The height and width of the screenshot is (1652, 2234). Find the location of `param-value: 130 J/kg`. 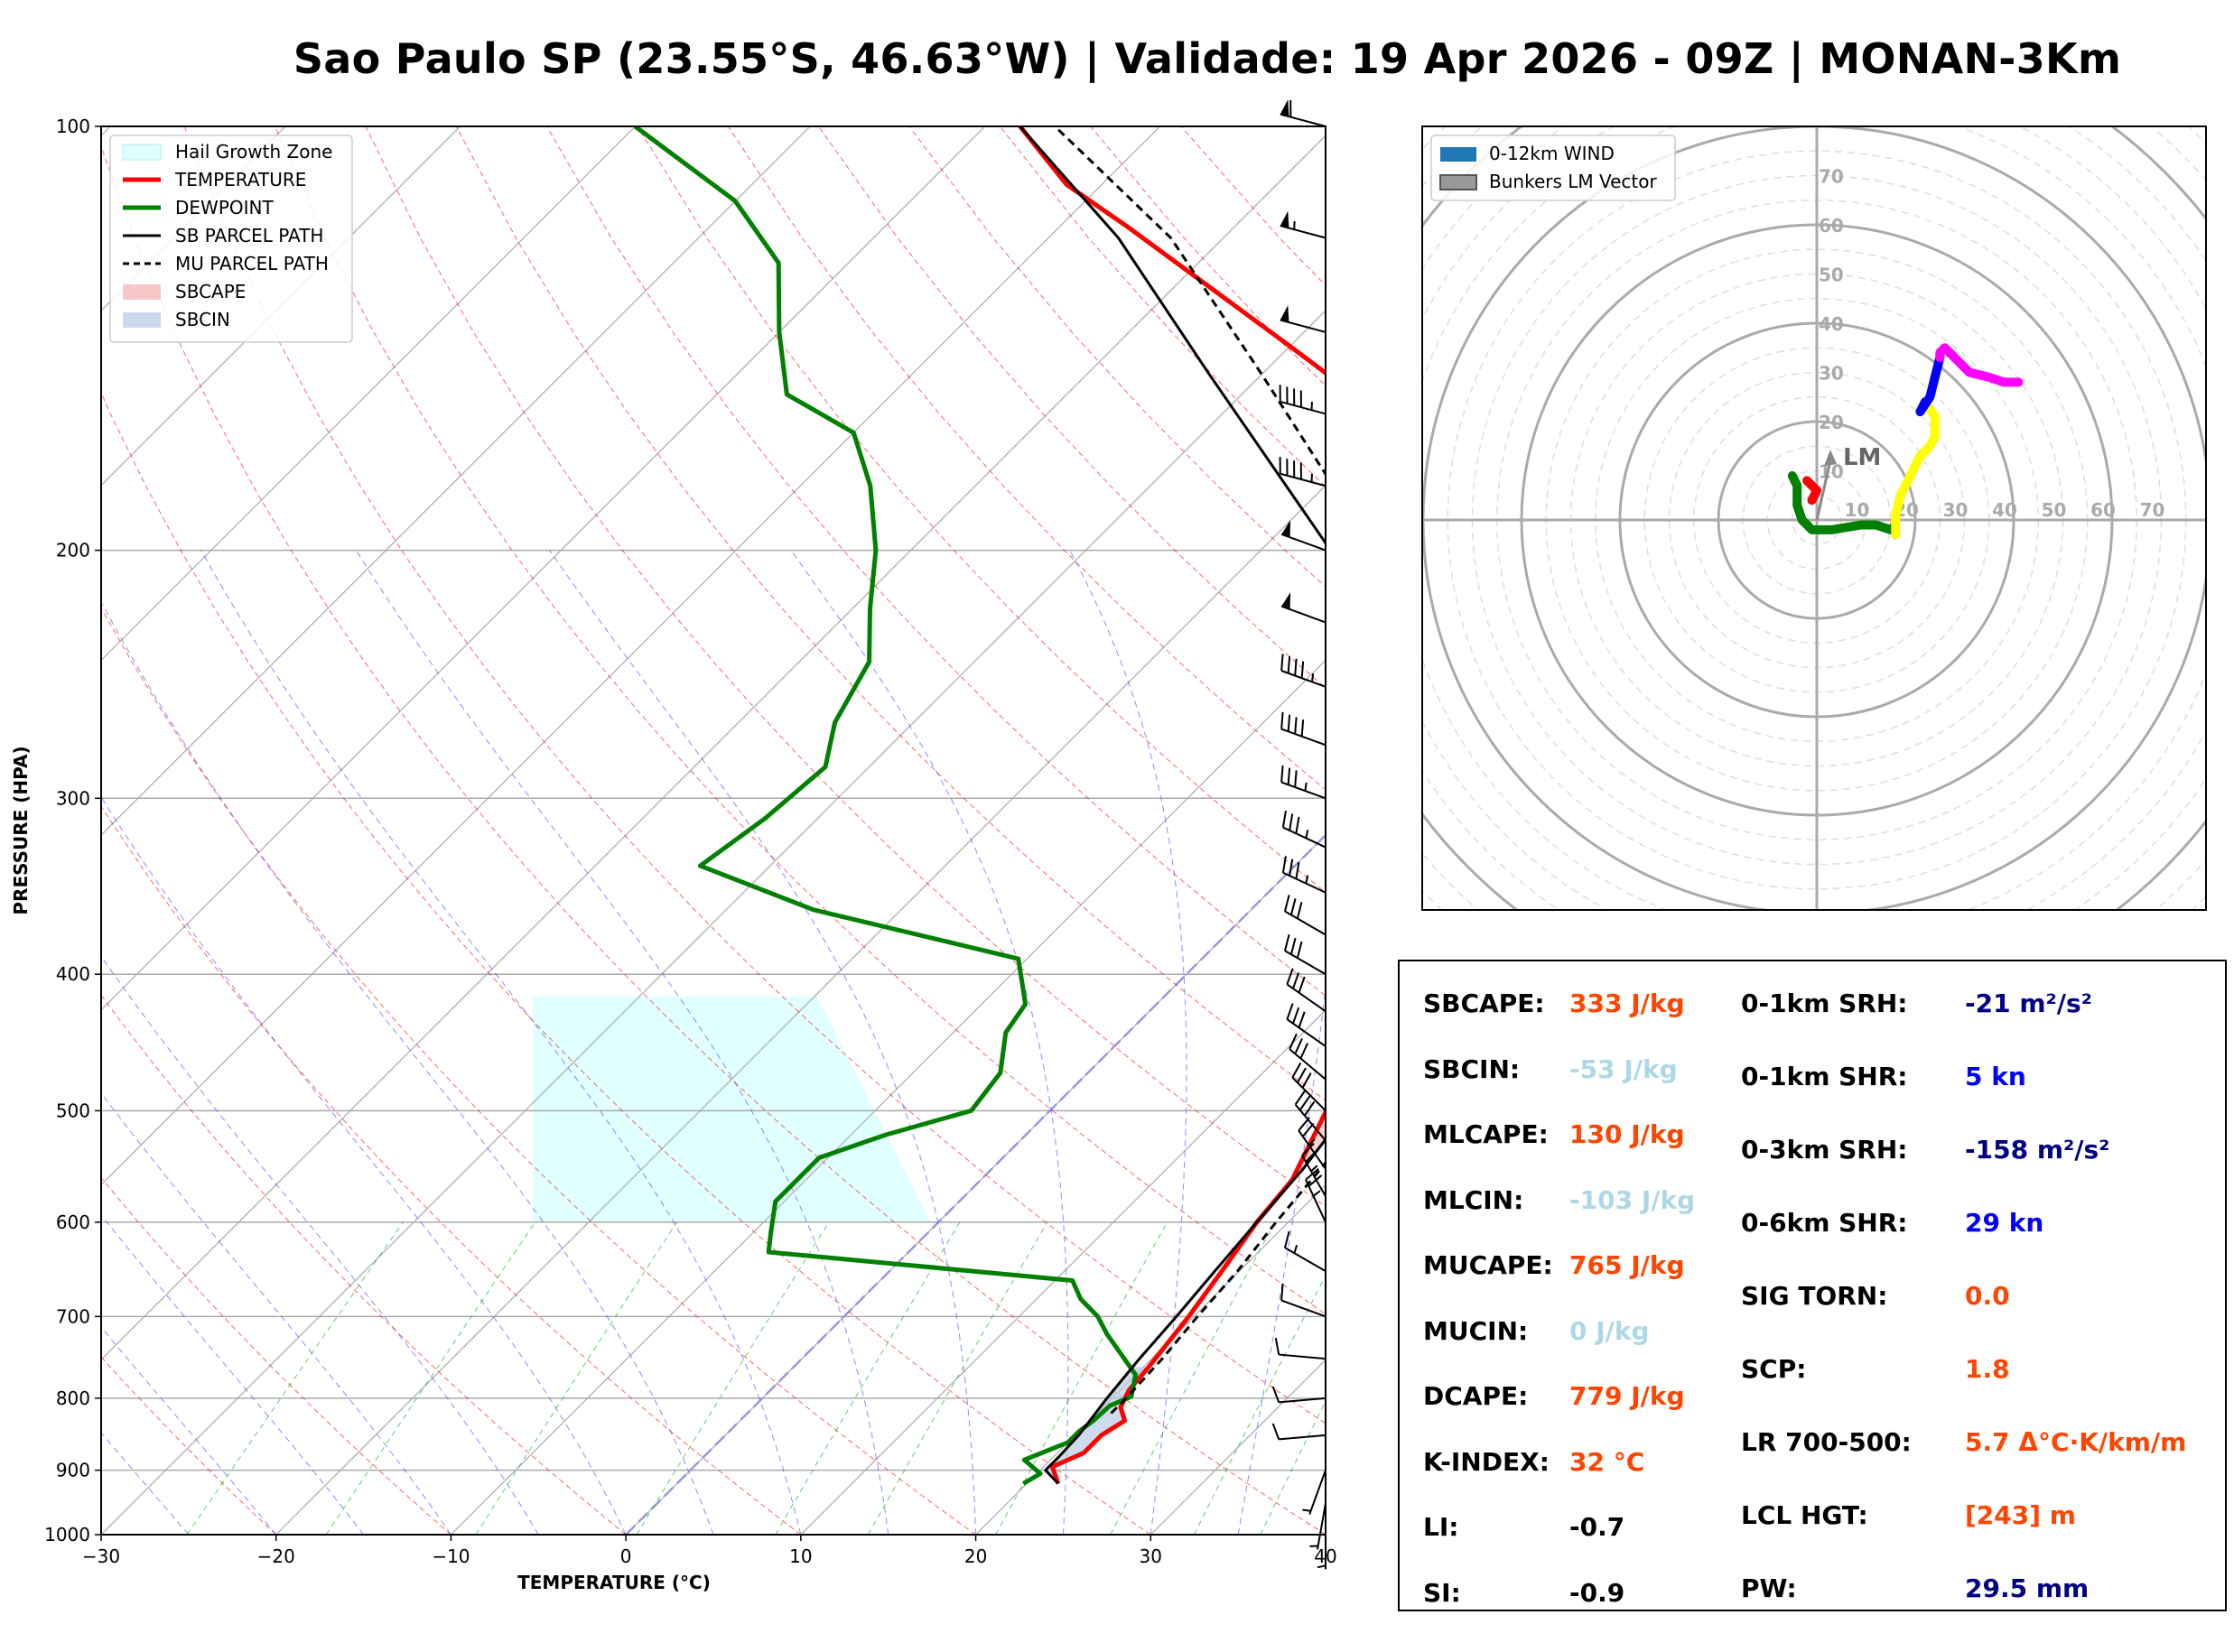

param-value: 130 J/kg is located at coordinates (1627, 1134).